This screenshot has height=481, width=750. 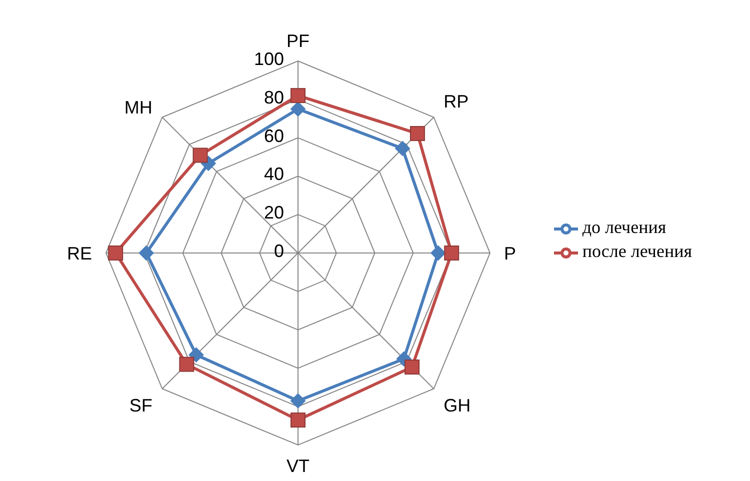 What do you see at coordinates (624, 226) in the screenshot?
I see `legend-label: до лечения` at bounding box center [624, 226].